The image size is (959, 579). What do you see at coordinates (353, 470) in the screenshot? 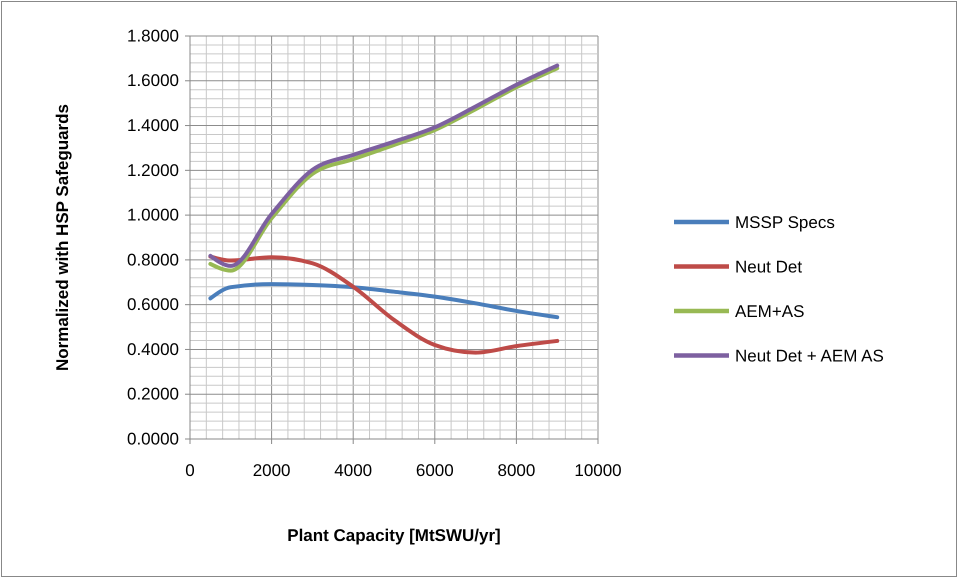
I see `x-tick-label: 4000` at bounding box center [353, 470].